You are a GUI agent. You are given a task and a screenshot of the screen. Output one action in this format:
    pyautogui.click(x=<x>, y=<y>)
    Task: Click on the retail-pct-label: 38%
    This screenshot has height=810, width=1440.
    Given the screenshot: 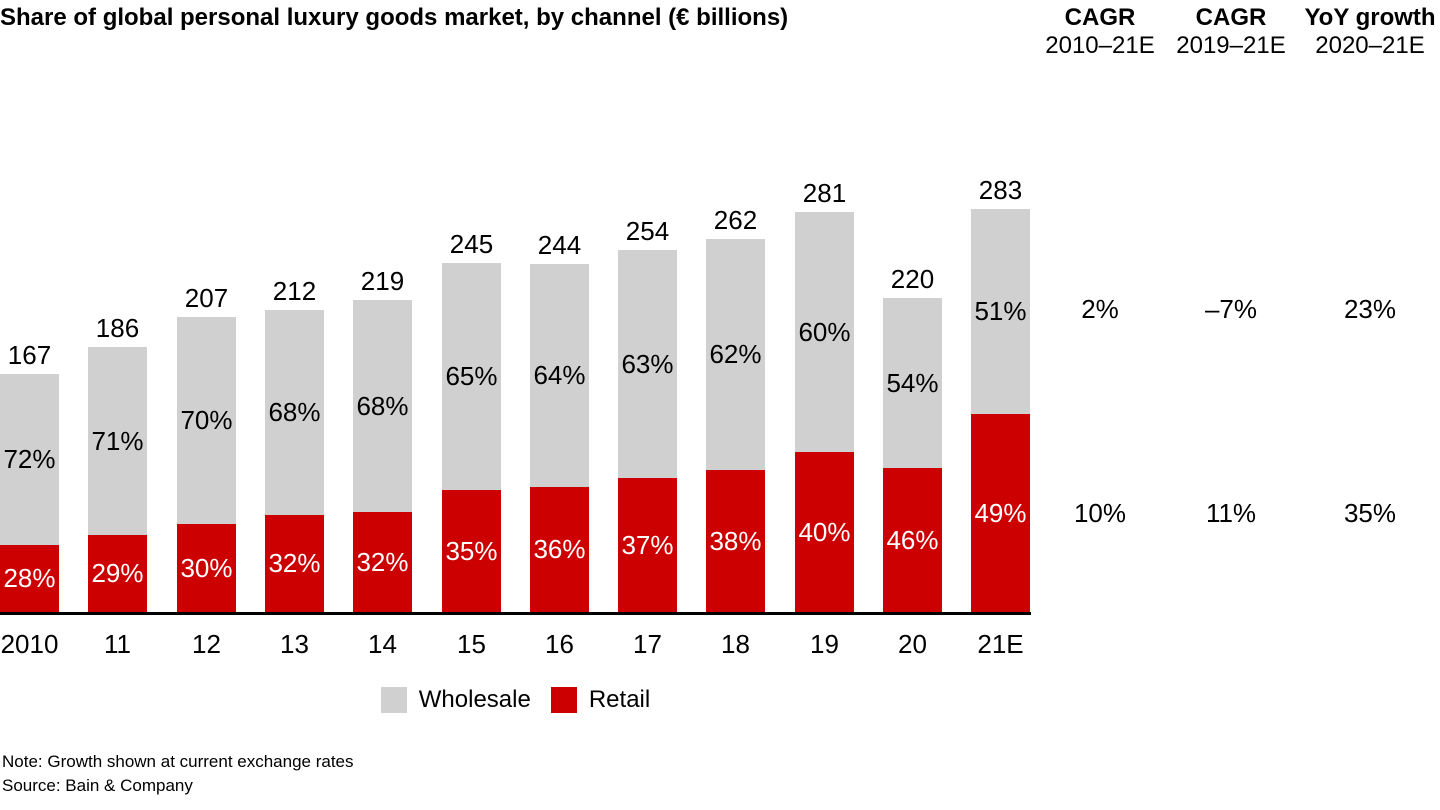 What is the action you would take?
    pyautogui.click(x=735, y=540)
    